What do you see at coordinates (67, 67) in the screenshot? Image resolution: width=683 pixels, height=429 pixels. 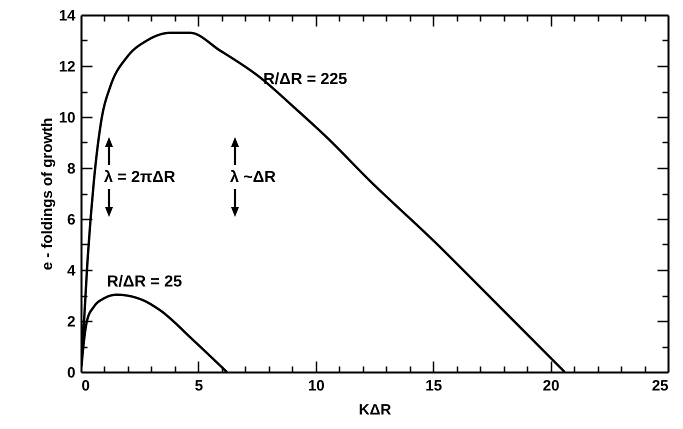 I see `y-tick-label: 12` at bounding box center [67, 67].